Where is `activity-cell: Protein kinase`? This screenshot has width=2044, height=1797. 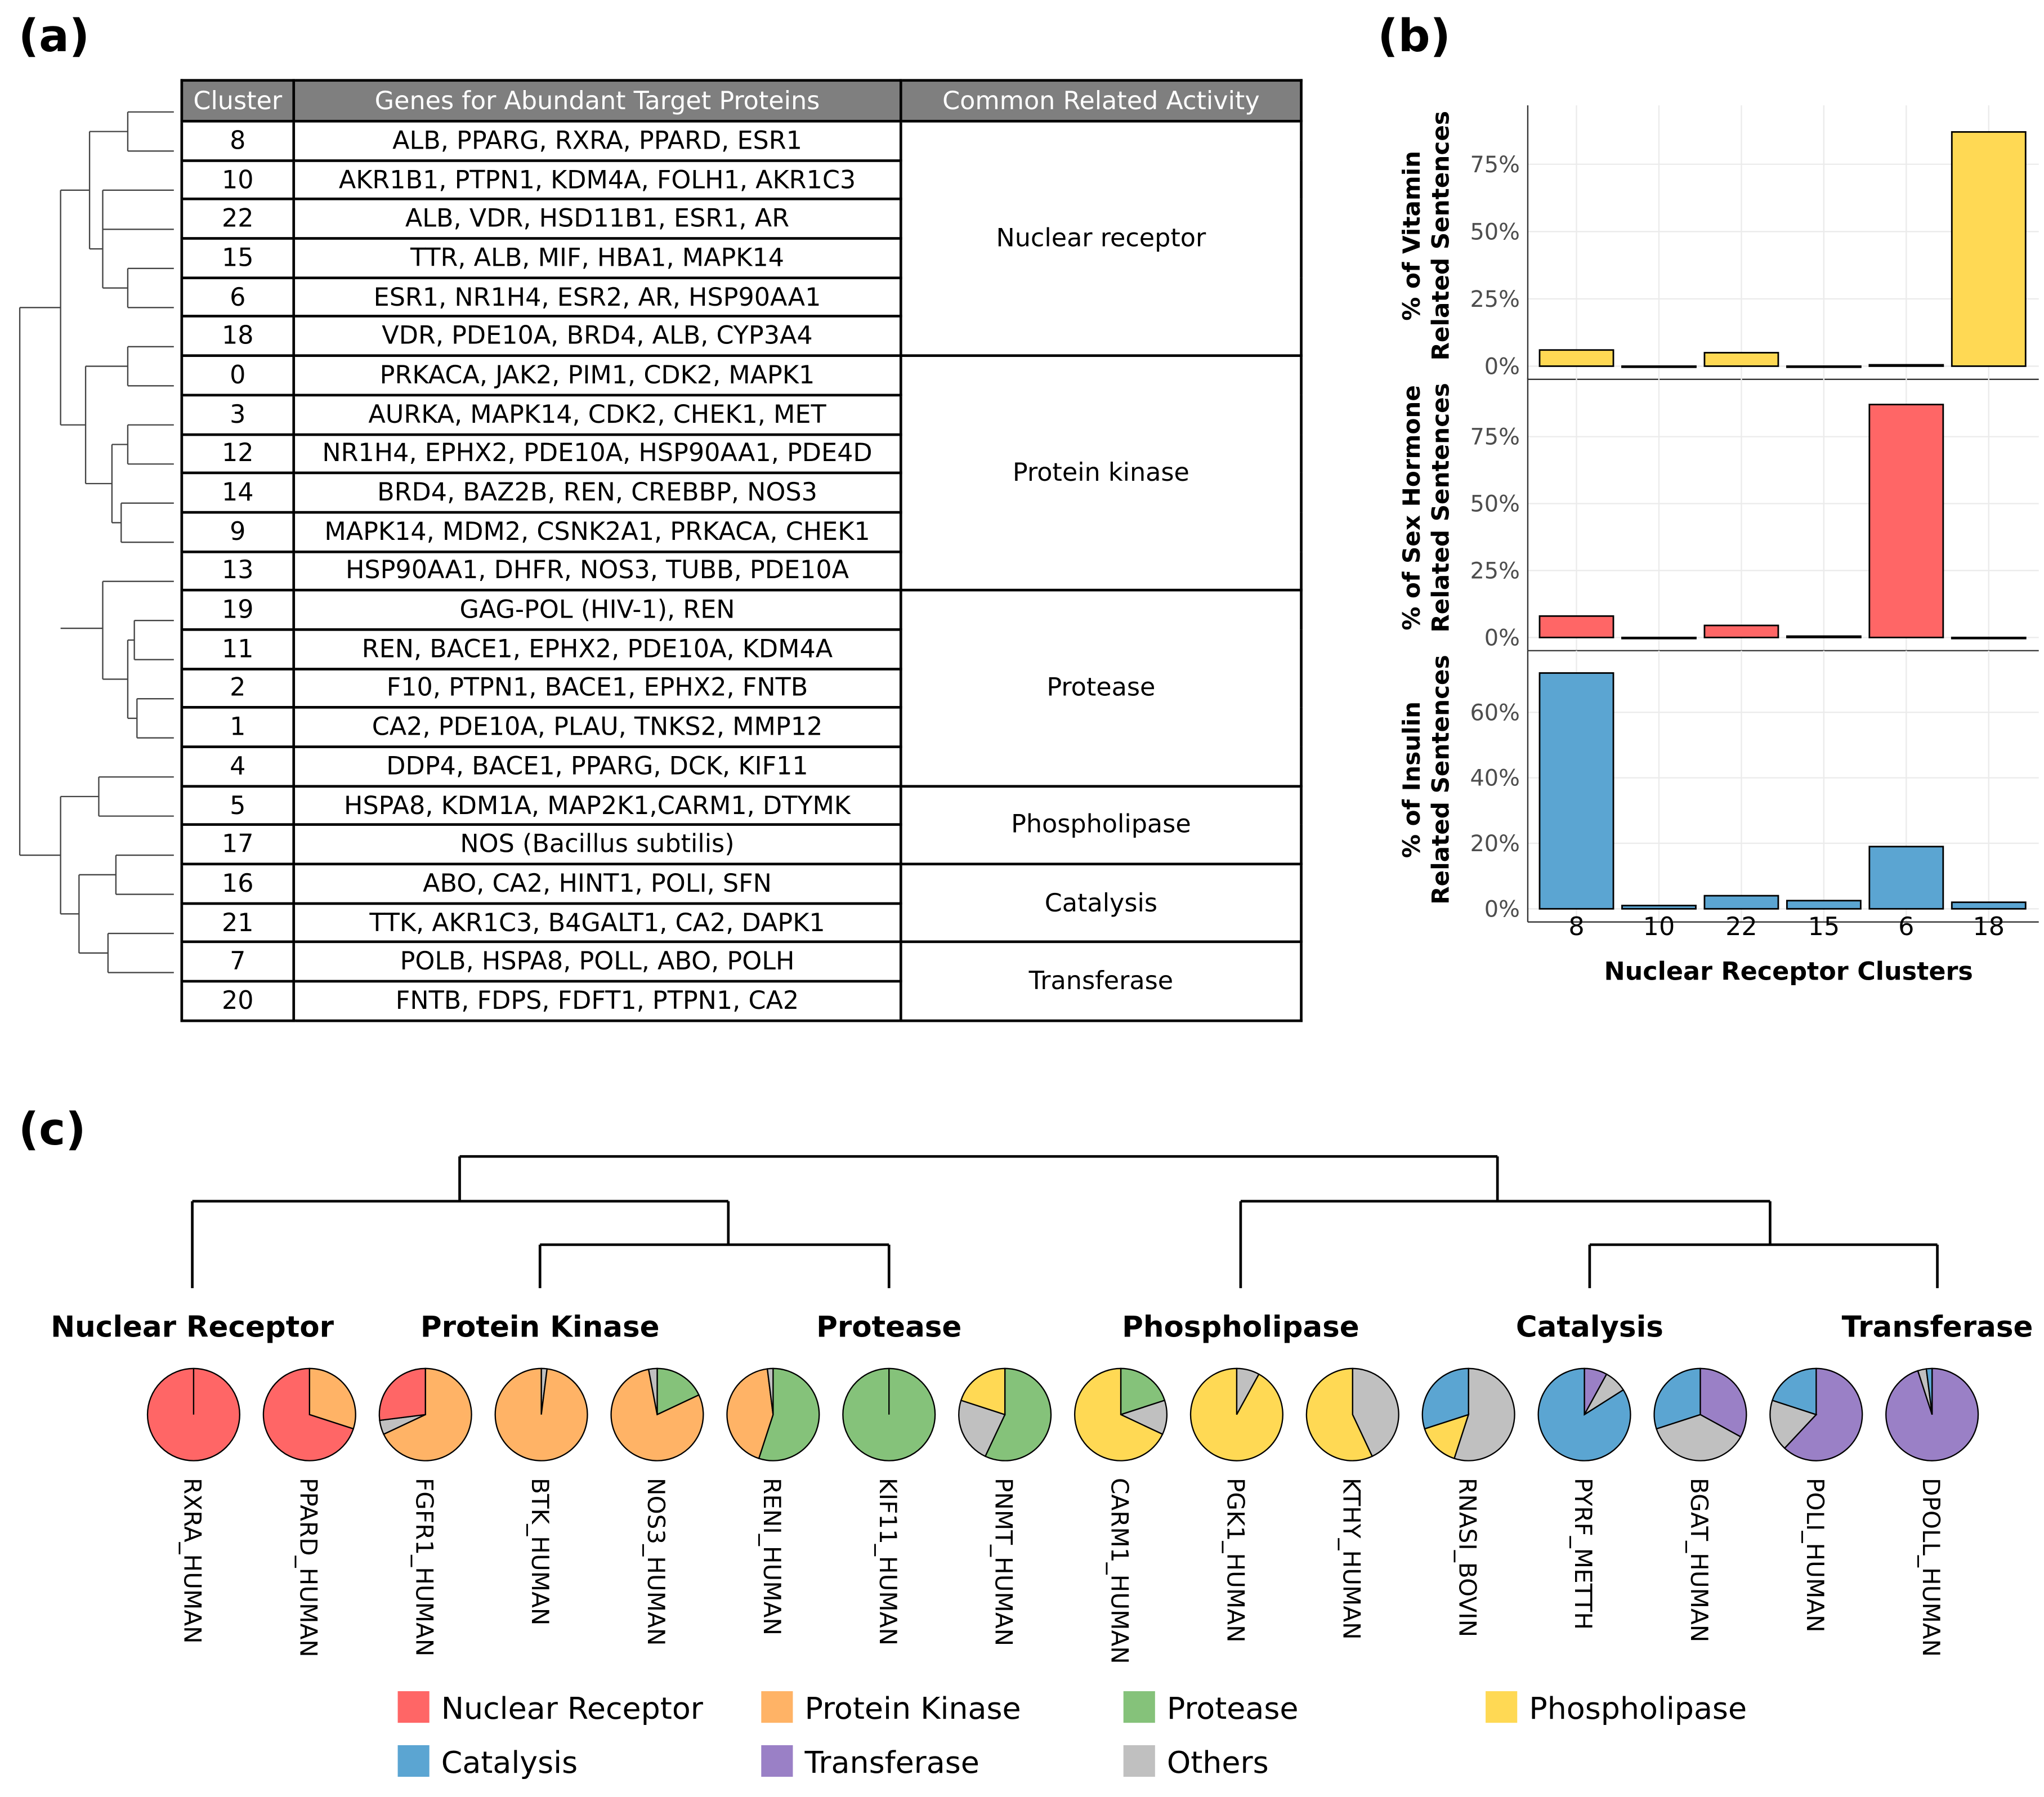
activity-cell: Protein kinase is located at coordinates (1101, 473).